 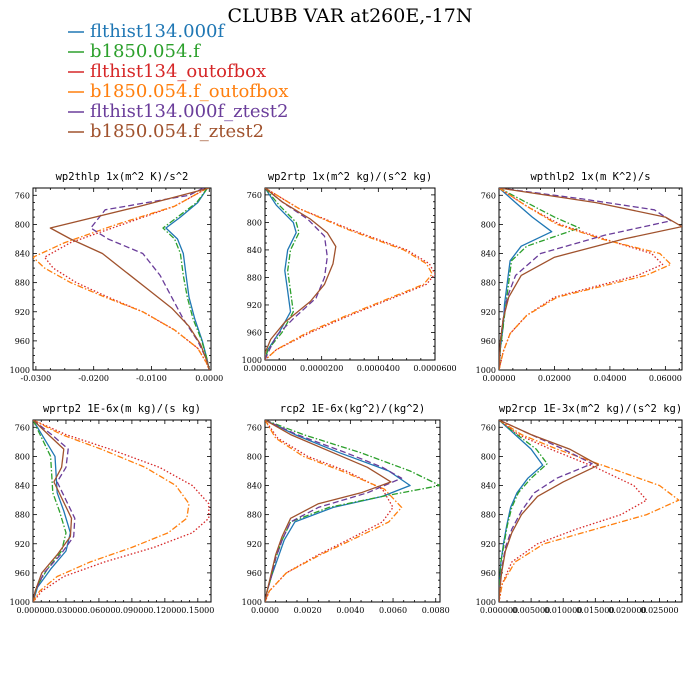 What do you see at coordinates (436, 610) in the screenshot?
I see `x-tick-label: 0.0080` at bounding box center [436, 610].